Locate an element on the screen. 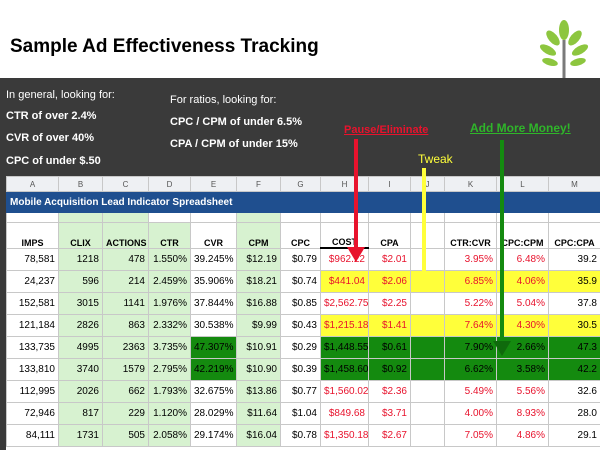 Image resolution: width=600 pixels, height=450 pixels. table-cell: 229 is located at coordinates (125, 413).